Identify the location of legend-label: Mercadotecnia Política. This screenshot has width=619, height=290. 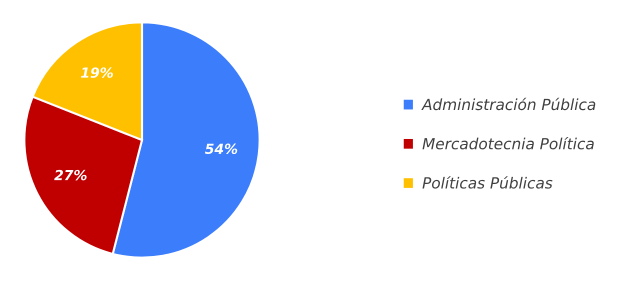
(508, 143).